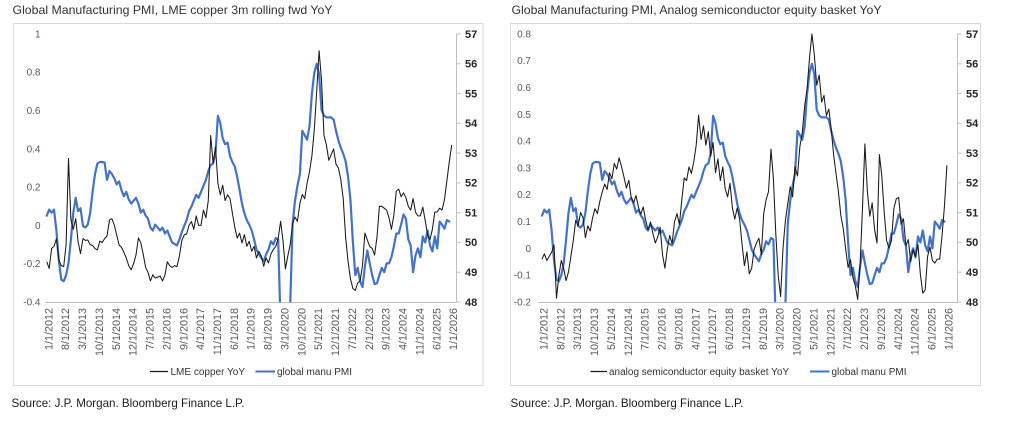 The image size is (1024, 421). I want to click on svg-text: -0.4, so click(32, 302).